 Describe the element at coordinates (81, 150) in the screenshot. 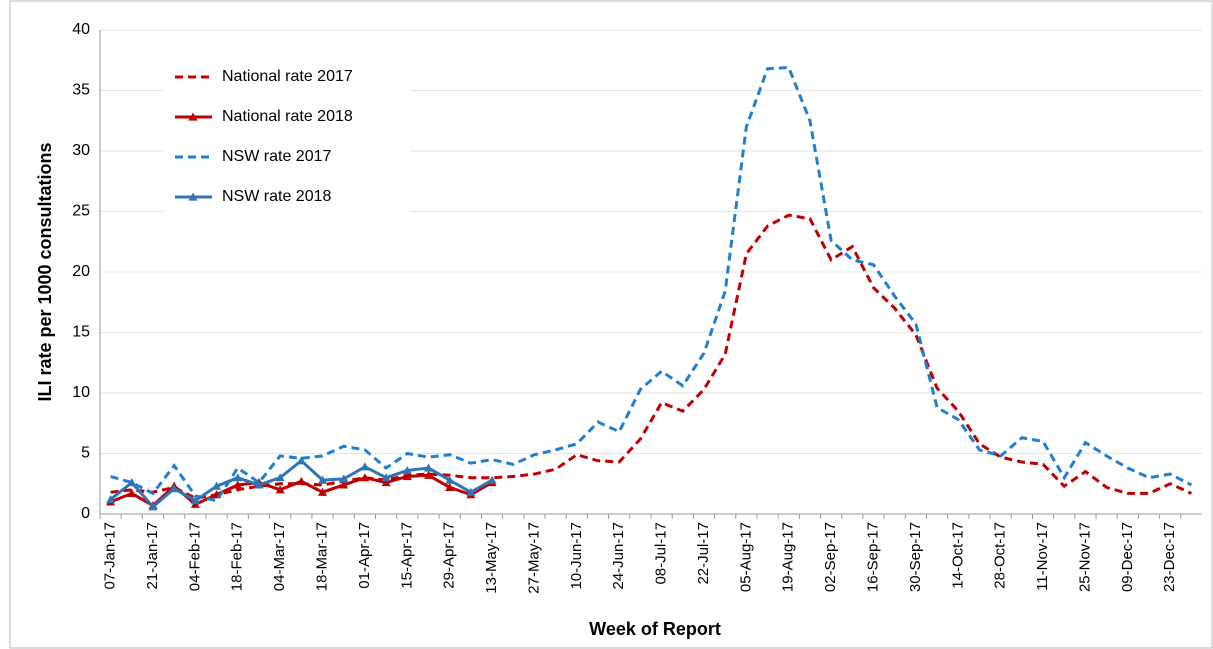

I see `y-tick-label: 30` at that location.